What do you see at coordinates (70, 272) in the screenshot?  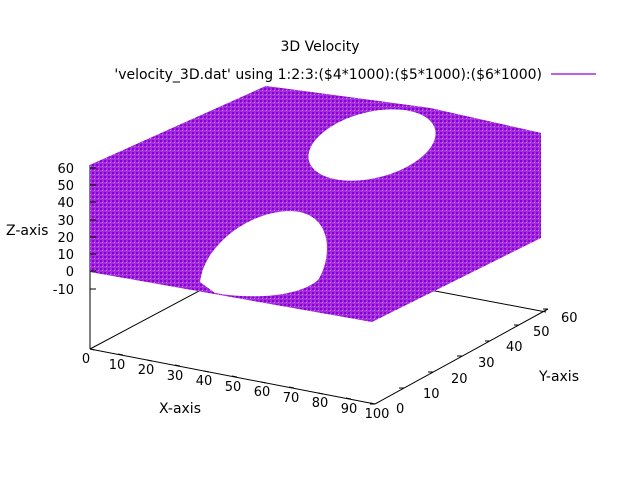 I see `z-tick-label: 0` at bounding box center [70, 272].